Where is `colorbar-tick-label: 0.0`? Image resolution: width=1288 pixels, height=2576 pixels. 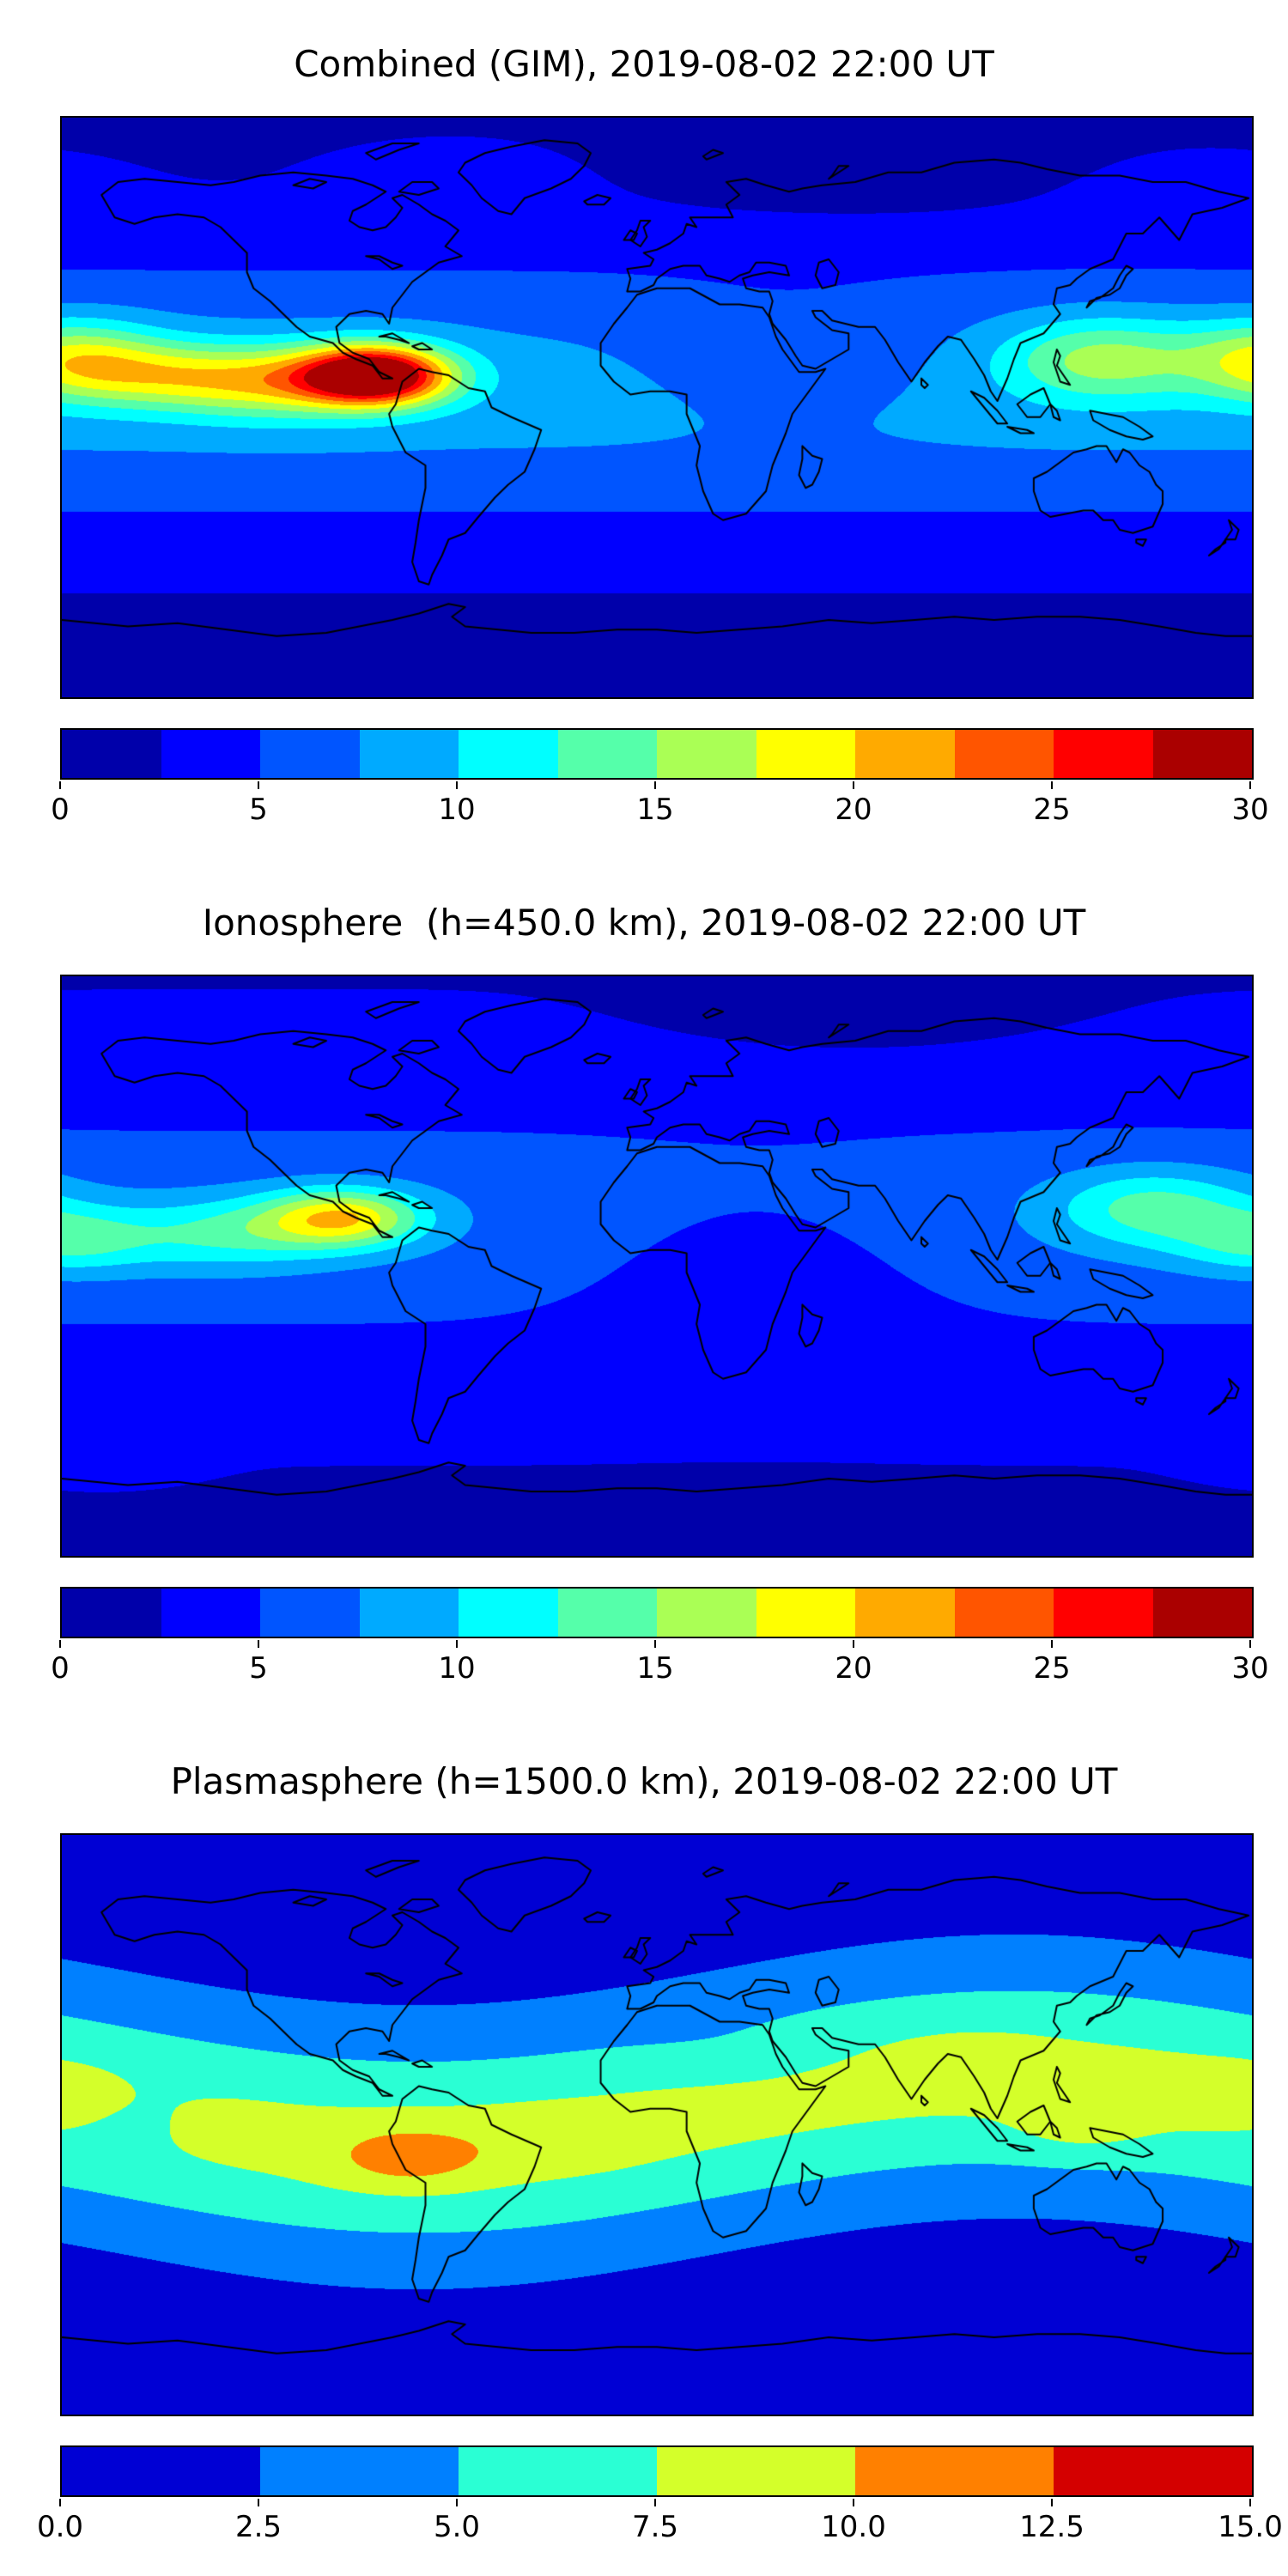
colorbar-tick-label: 0.0 is located at coordinates (60, 2527).